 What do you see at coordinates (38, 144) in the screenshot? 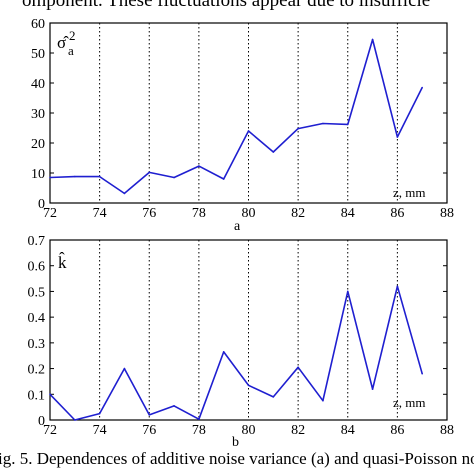
I see `panel-a-y-tick-label: 20` at bounding box center [38, 144].